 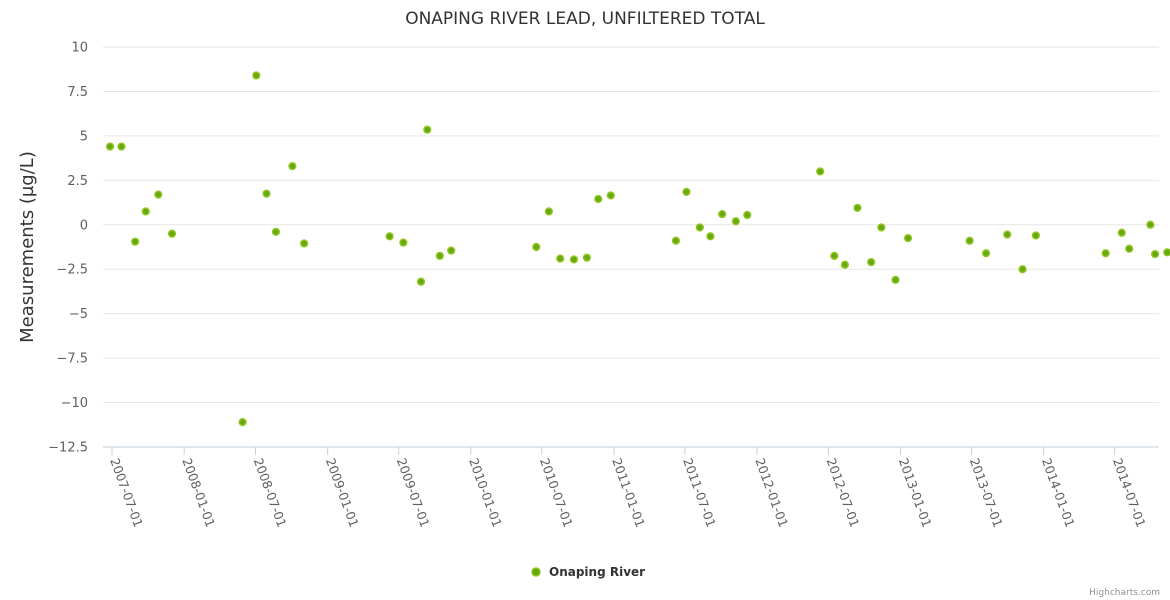 I want to click on chart-title: ONAPING RIVER LEAD, UNFILTERED TOTAL, so click(x=585, y=19).